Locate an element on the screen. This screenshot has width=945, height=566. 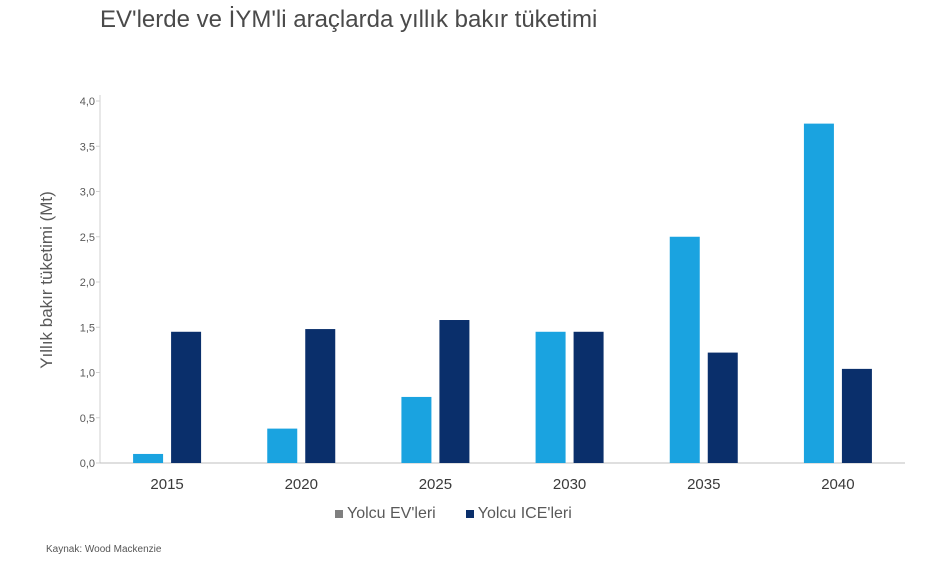
bar-ev-2020 is located at coordinates (282, 445).